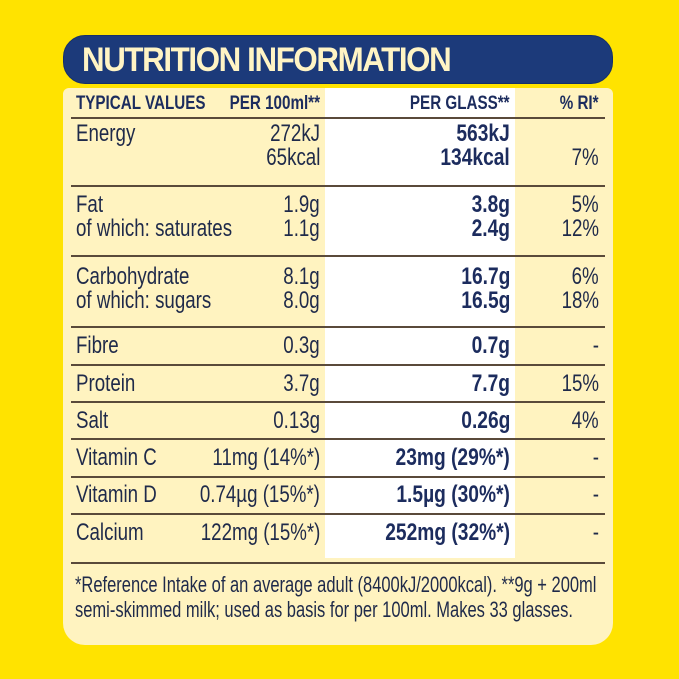 Image resolution: width=679 pixels, height=679 pixels. Describe the element at coordinates (301, 276) in the screenshot. I see `per-100ml-value: 8.1g` at that location.